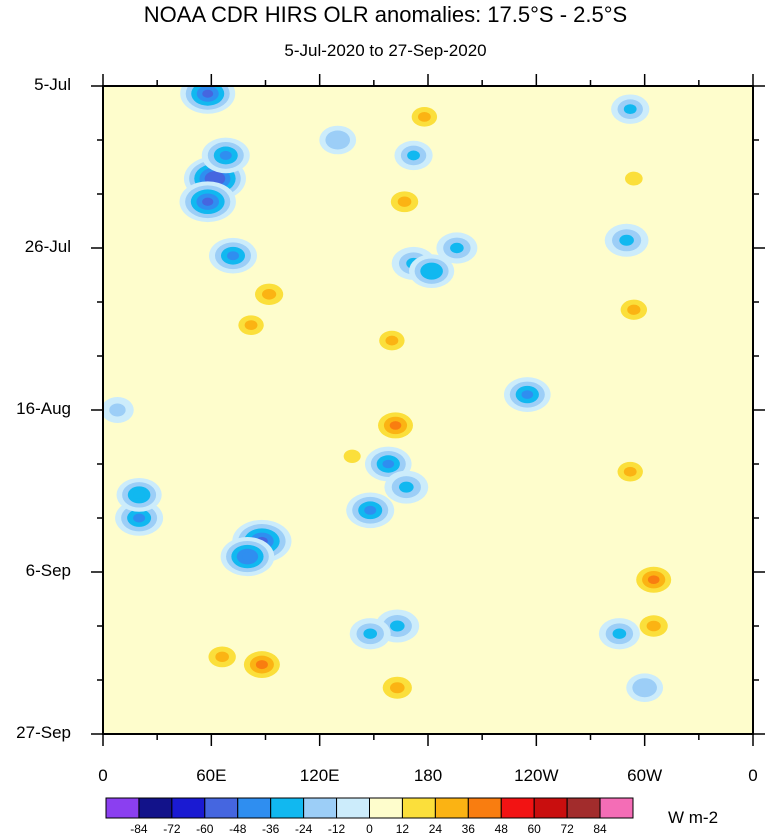  What do you see at coordinates (52, 84) in the screenshot?
I see `y-tick-label: 5-Jul` at bounding box center [52, 84].